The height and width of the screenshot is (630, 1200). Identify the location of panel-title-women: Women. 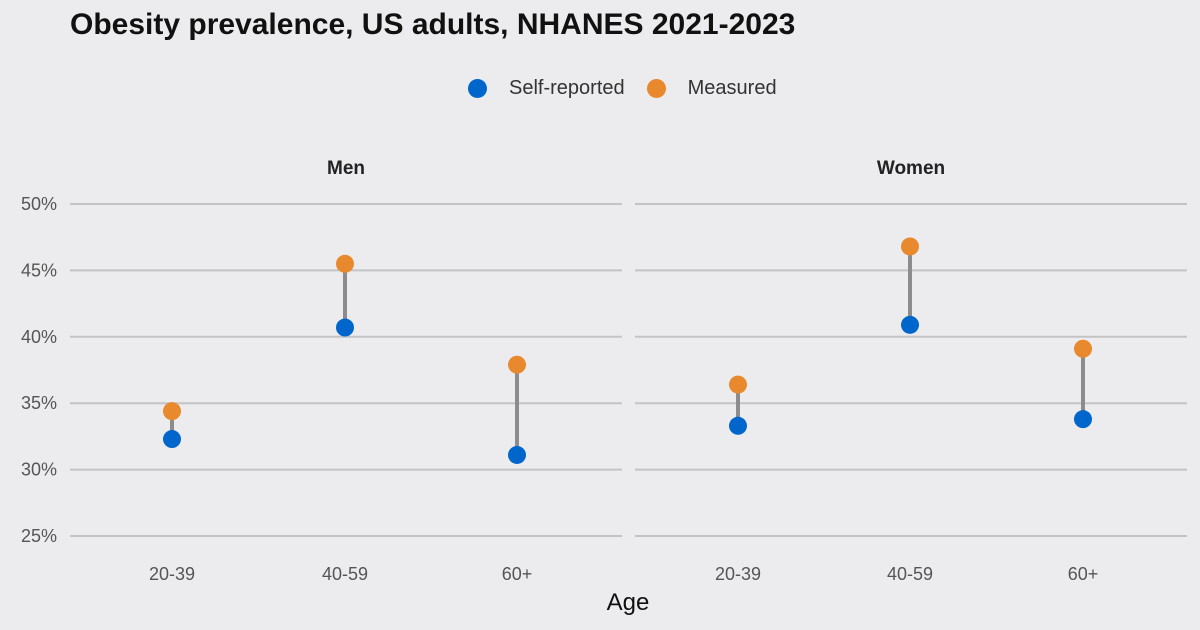
(911, 168).